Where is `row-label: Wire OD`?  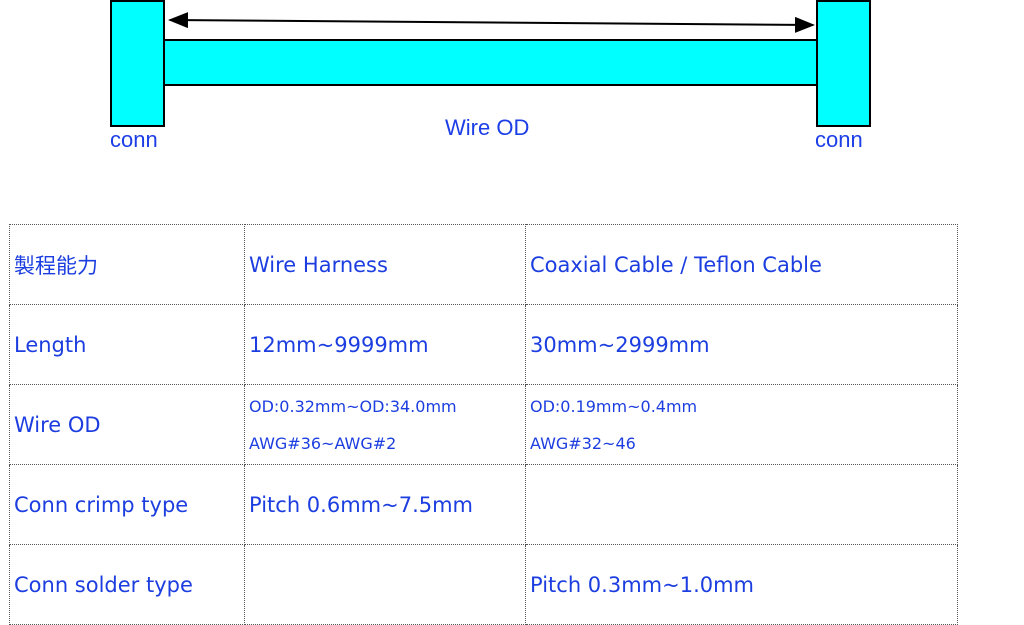 row-label: Wire OD is located at coordinates (127, 424).